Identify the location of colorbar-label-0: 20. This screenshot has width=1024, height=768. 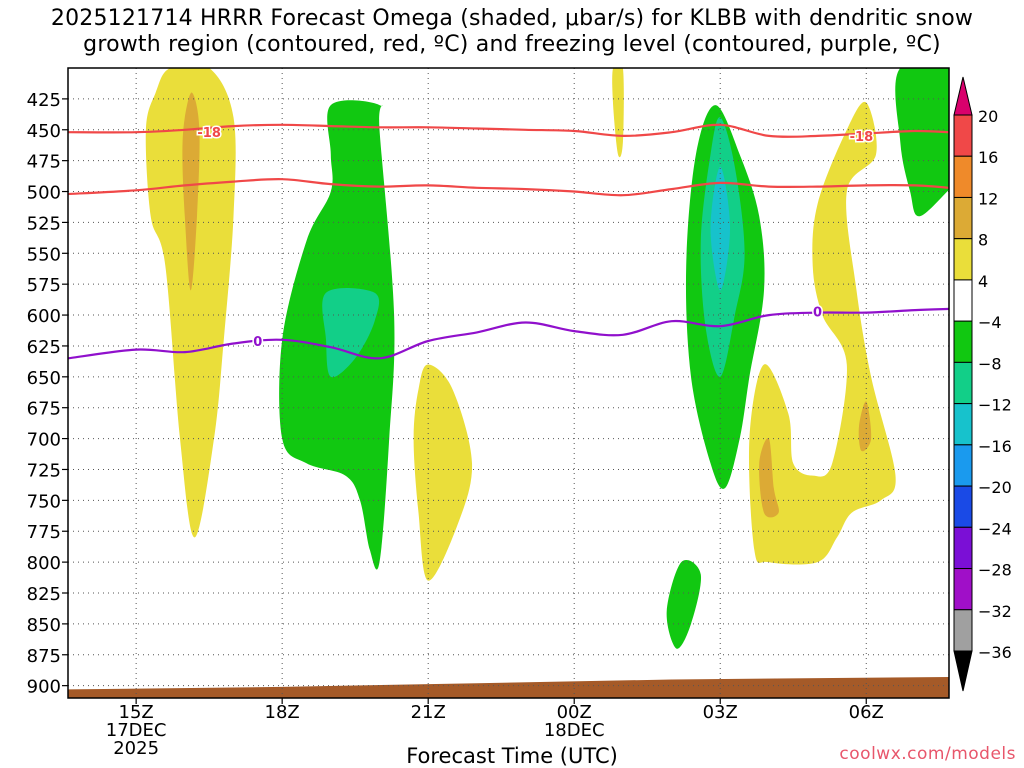
(988, 116).